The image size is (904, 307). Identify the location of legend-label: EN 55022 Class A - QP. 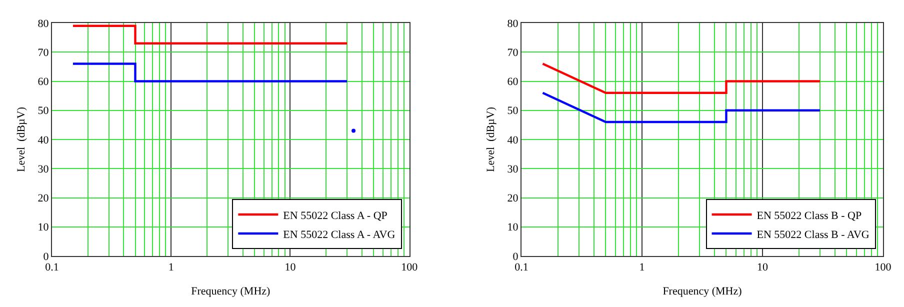
(335, 216).